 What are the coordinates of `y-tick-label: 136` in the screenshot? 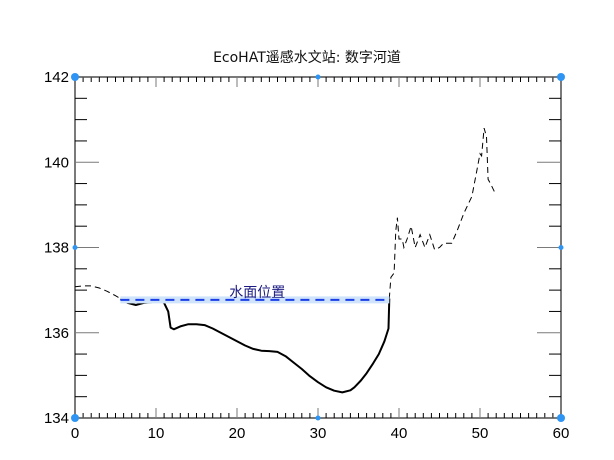 It's located at (56, 333).